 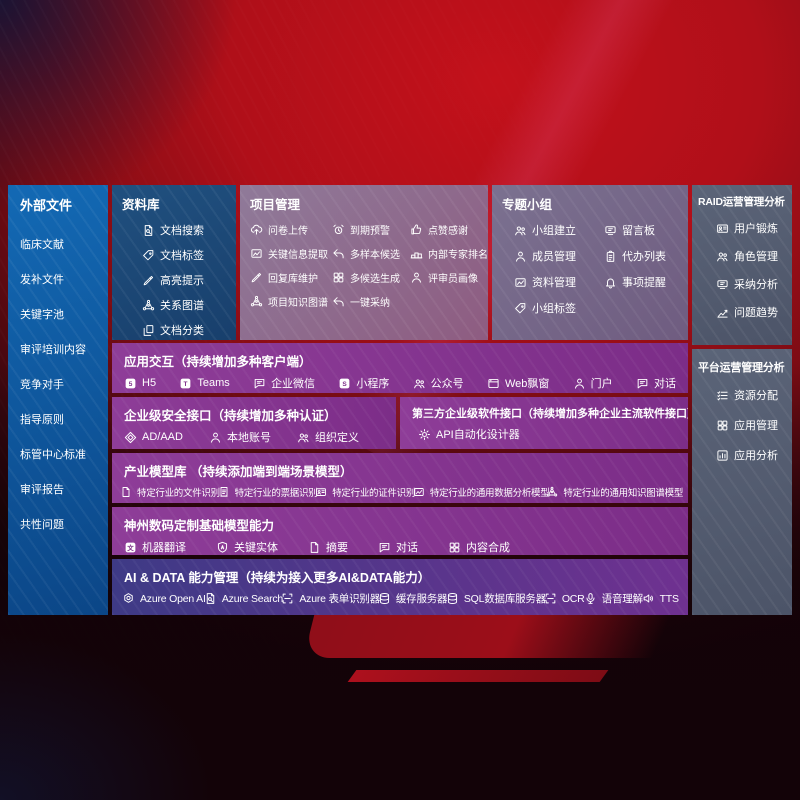 I want to click on auth-item: AD/AAD, so click(x=153, y=437).